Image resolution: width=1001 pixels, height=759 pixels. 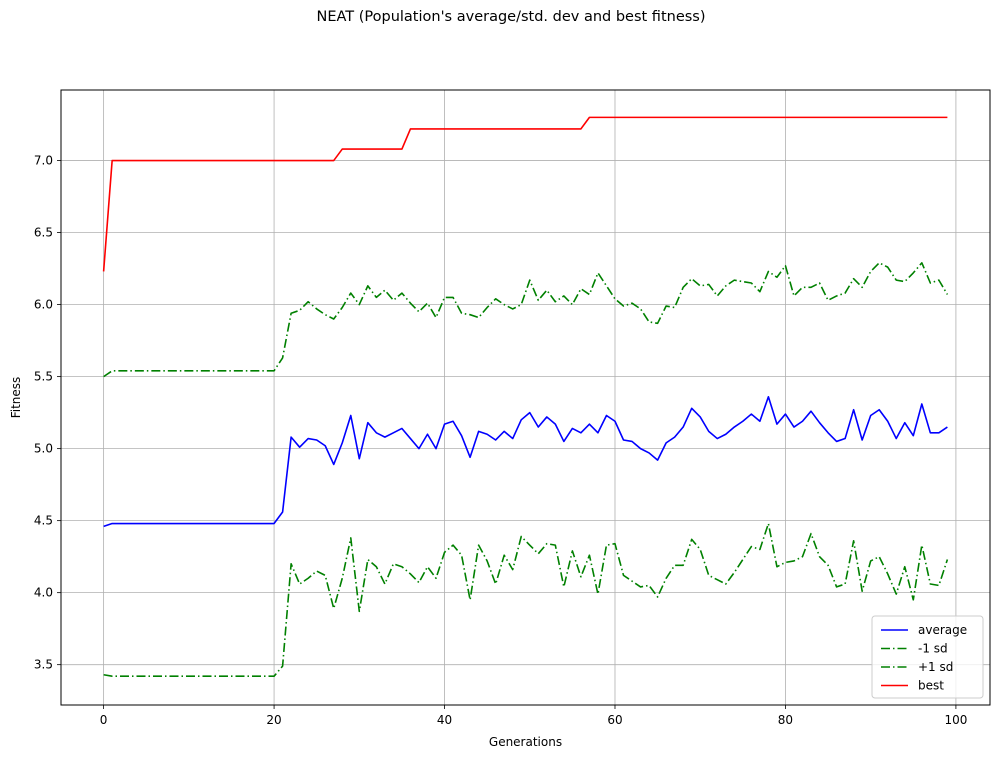 I want to click on legend-label: best, so click(x=931, y=686).